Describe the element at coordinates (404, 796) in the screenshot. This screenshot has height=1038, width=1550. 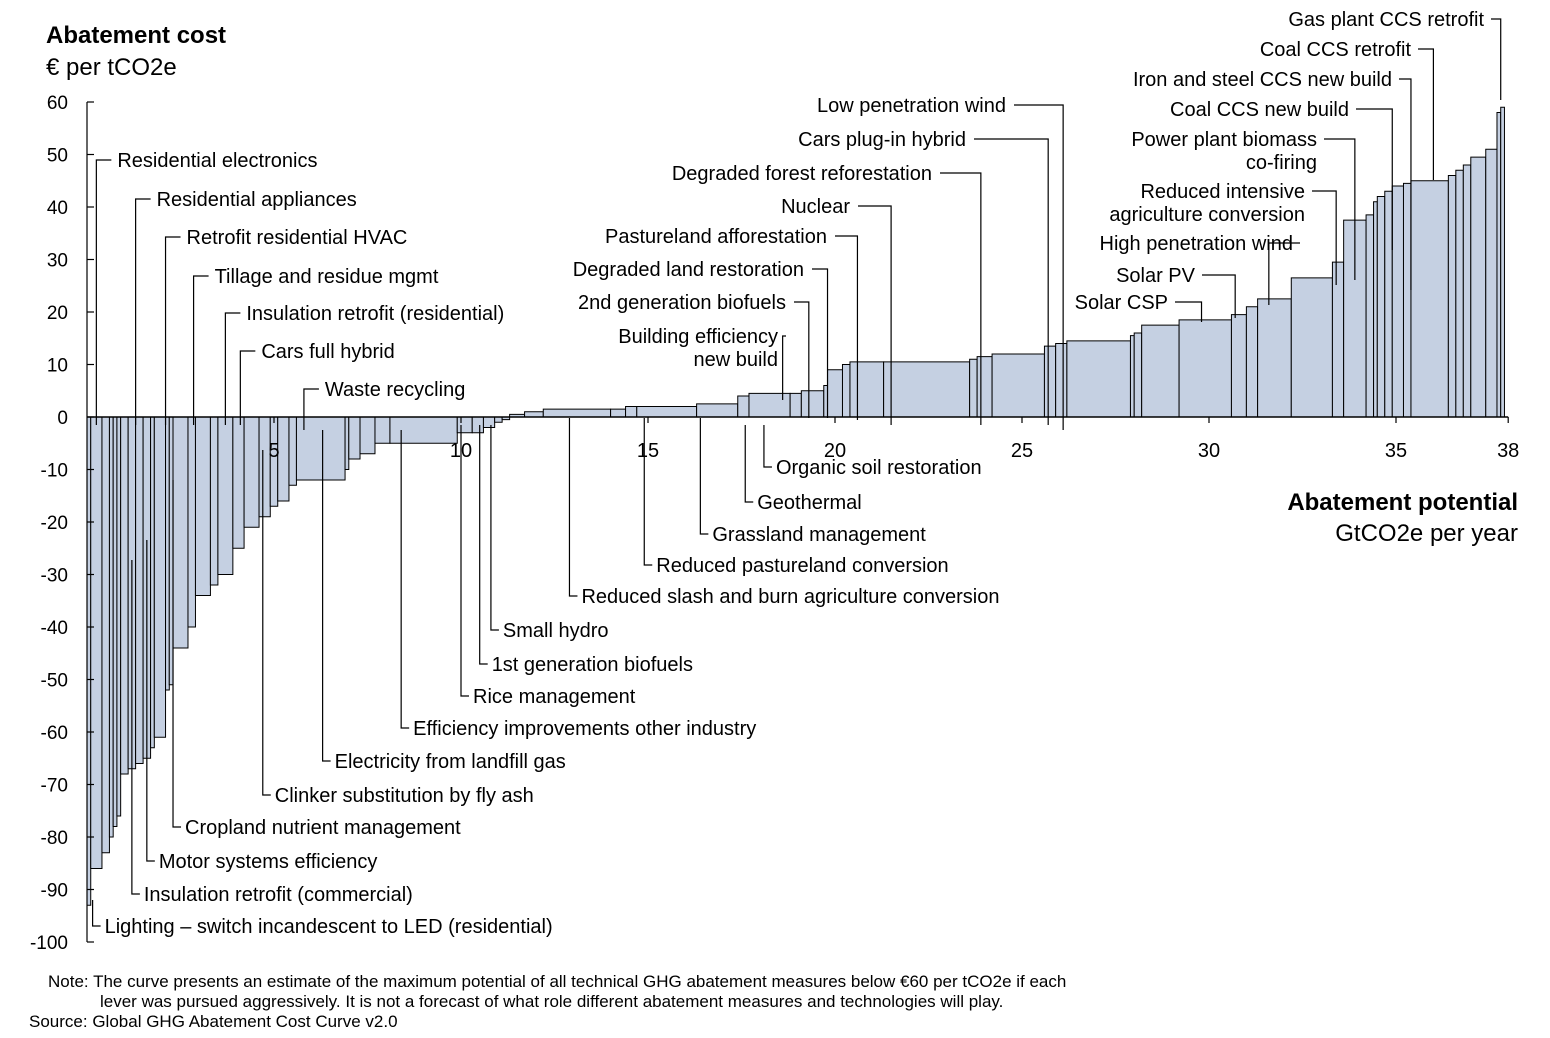
I see `annotation-label: Clinker substitution by fly ash` at that location.